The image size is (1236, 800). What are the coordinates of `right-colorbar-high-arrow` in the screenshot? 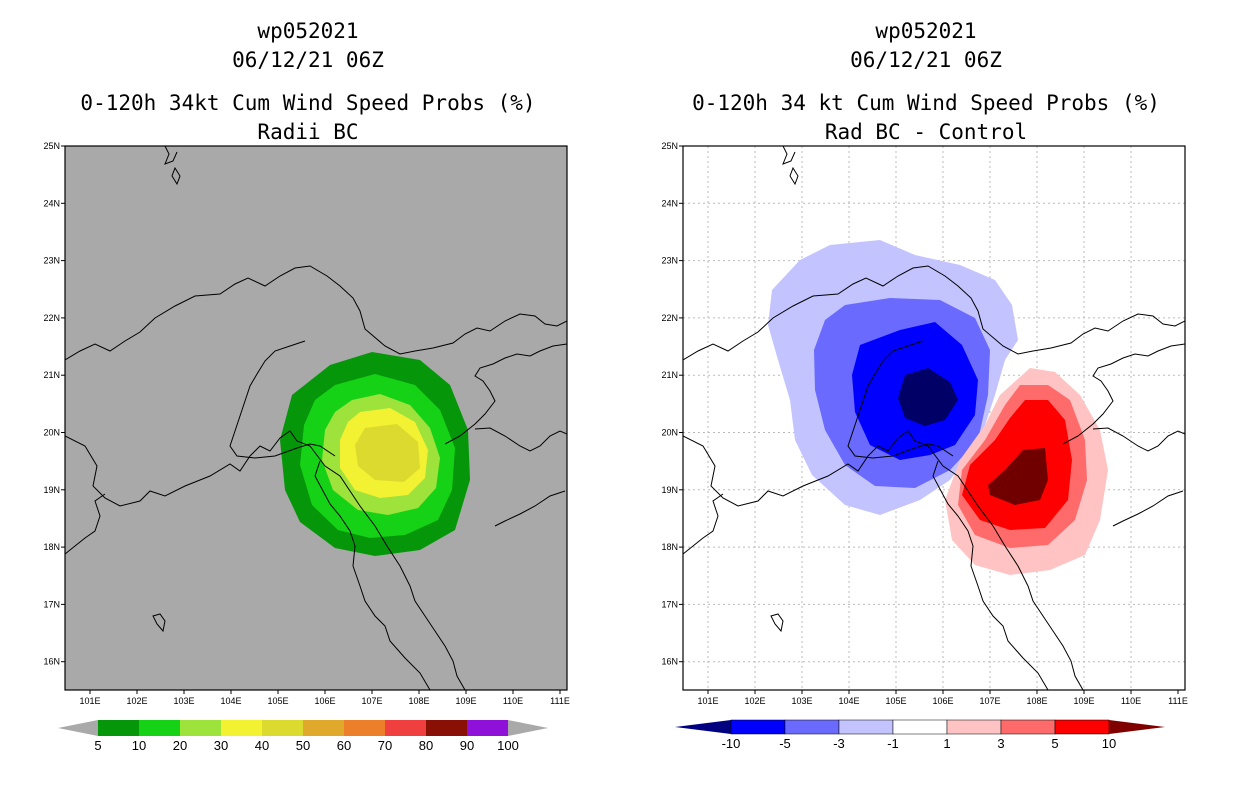 It's located at (1137, 727).